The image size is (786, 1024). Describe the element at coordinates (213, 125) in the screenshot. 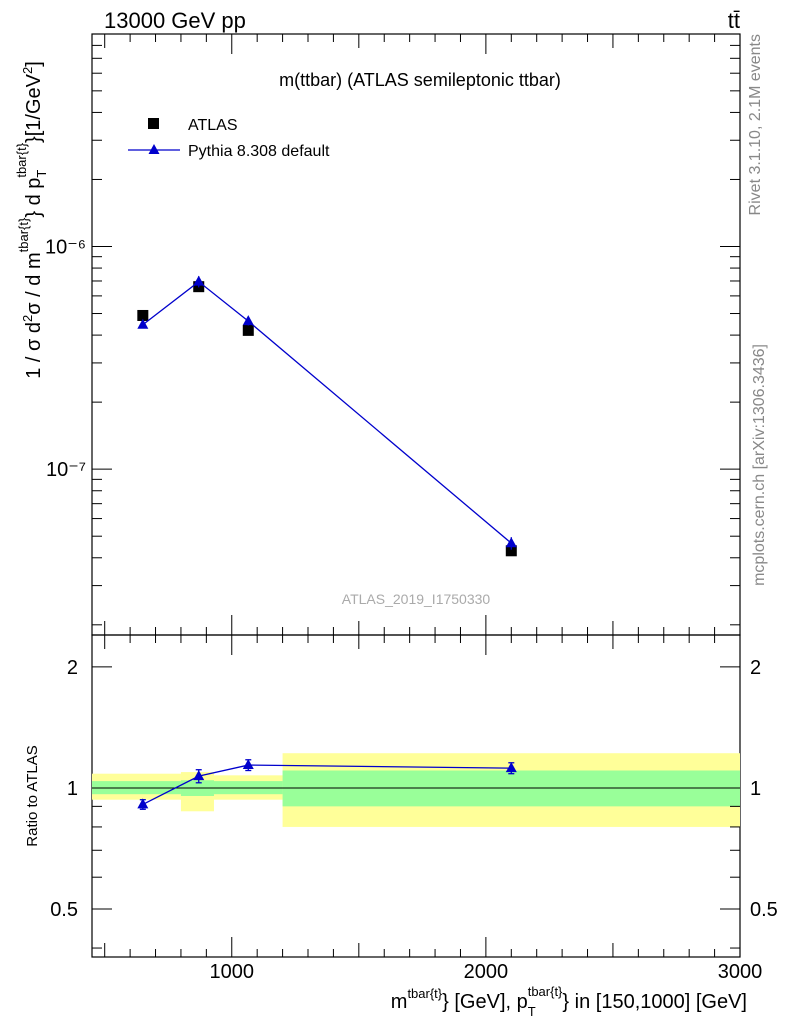

I see `legend-atlas-label: ATLAS` at that location.